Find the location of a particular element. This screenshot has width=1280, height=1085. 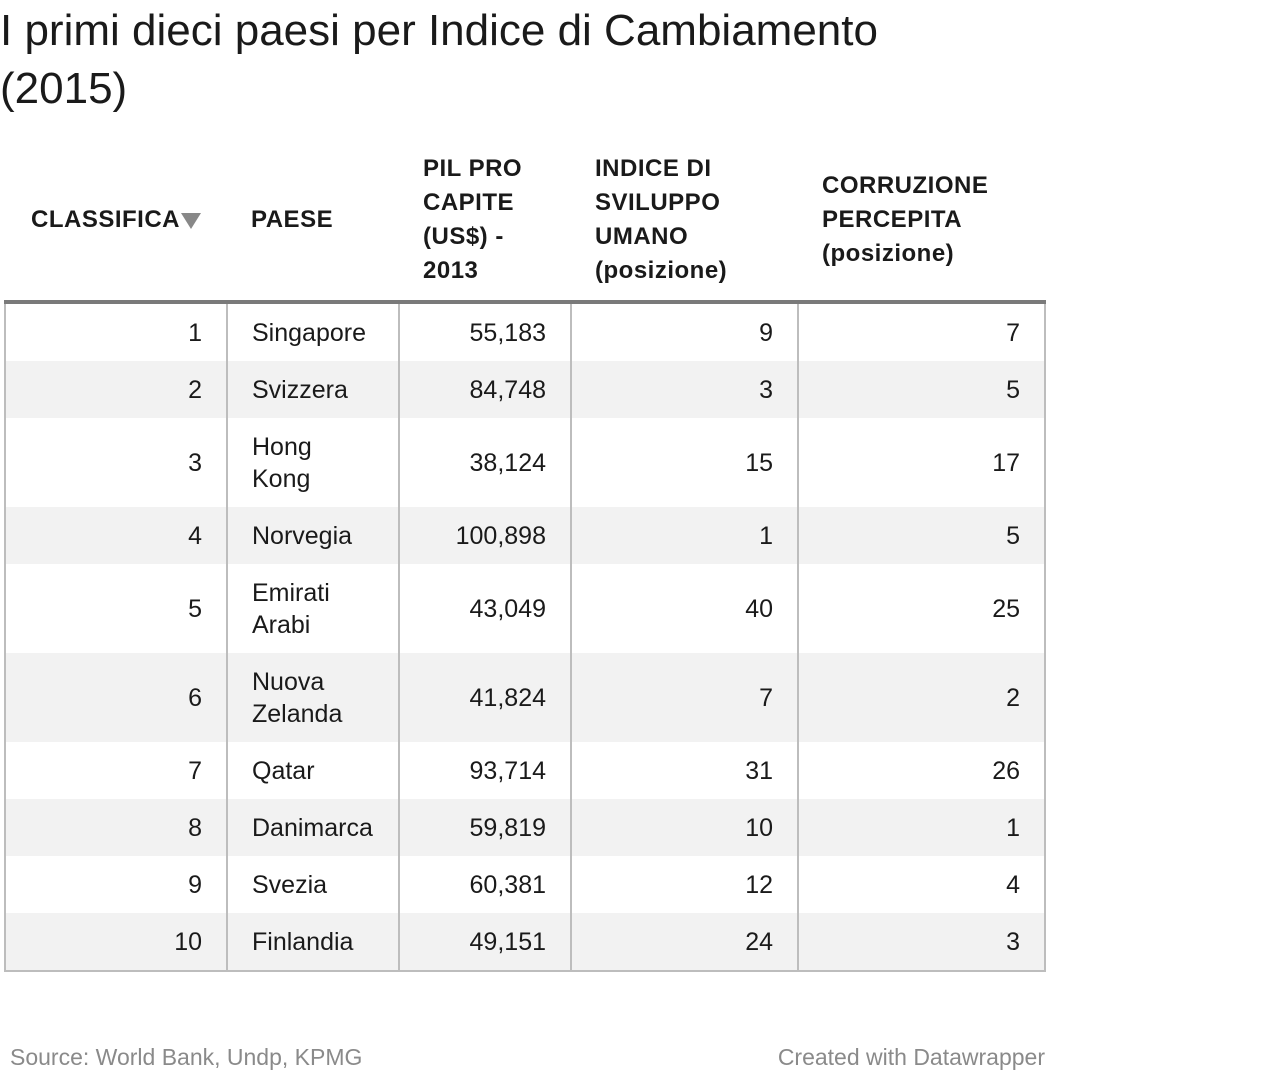

cell-hdi: 24 is located at coordinates (684, 942).